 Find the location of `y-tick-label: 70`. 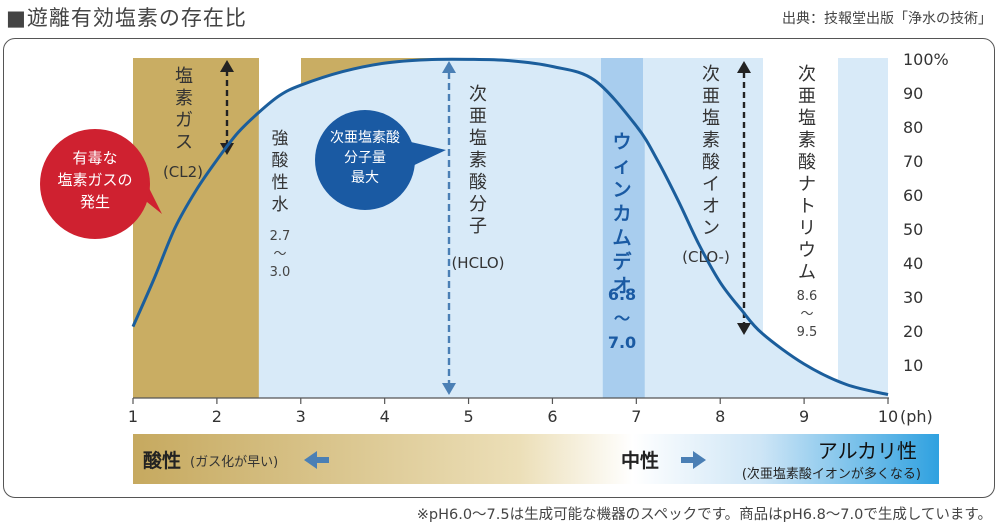

y-tick-label: 70 is located at coordinates (913, 161).